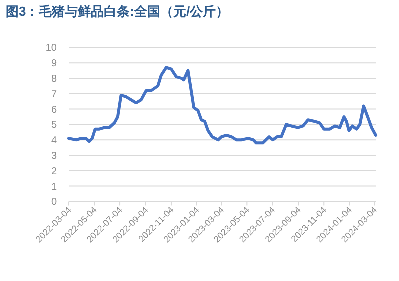 This screenshot has width=399, height=281. What do you see at coordinates (54, 79) in the screenshot?
I see `y-tick-label: 8` at bounding box center [54, 79].